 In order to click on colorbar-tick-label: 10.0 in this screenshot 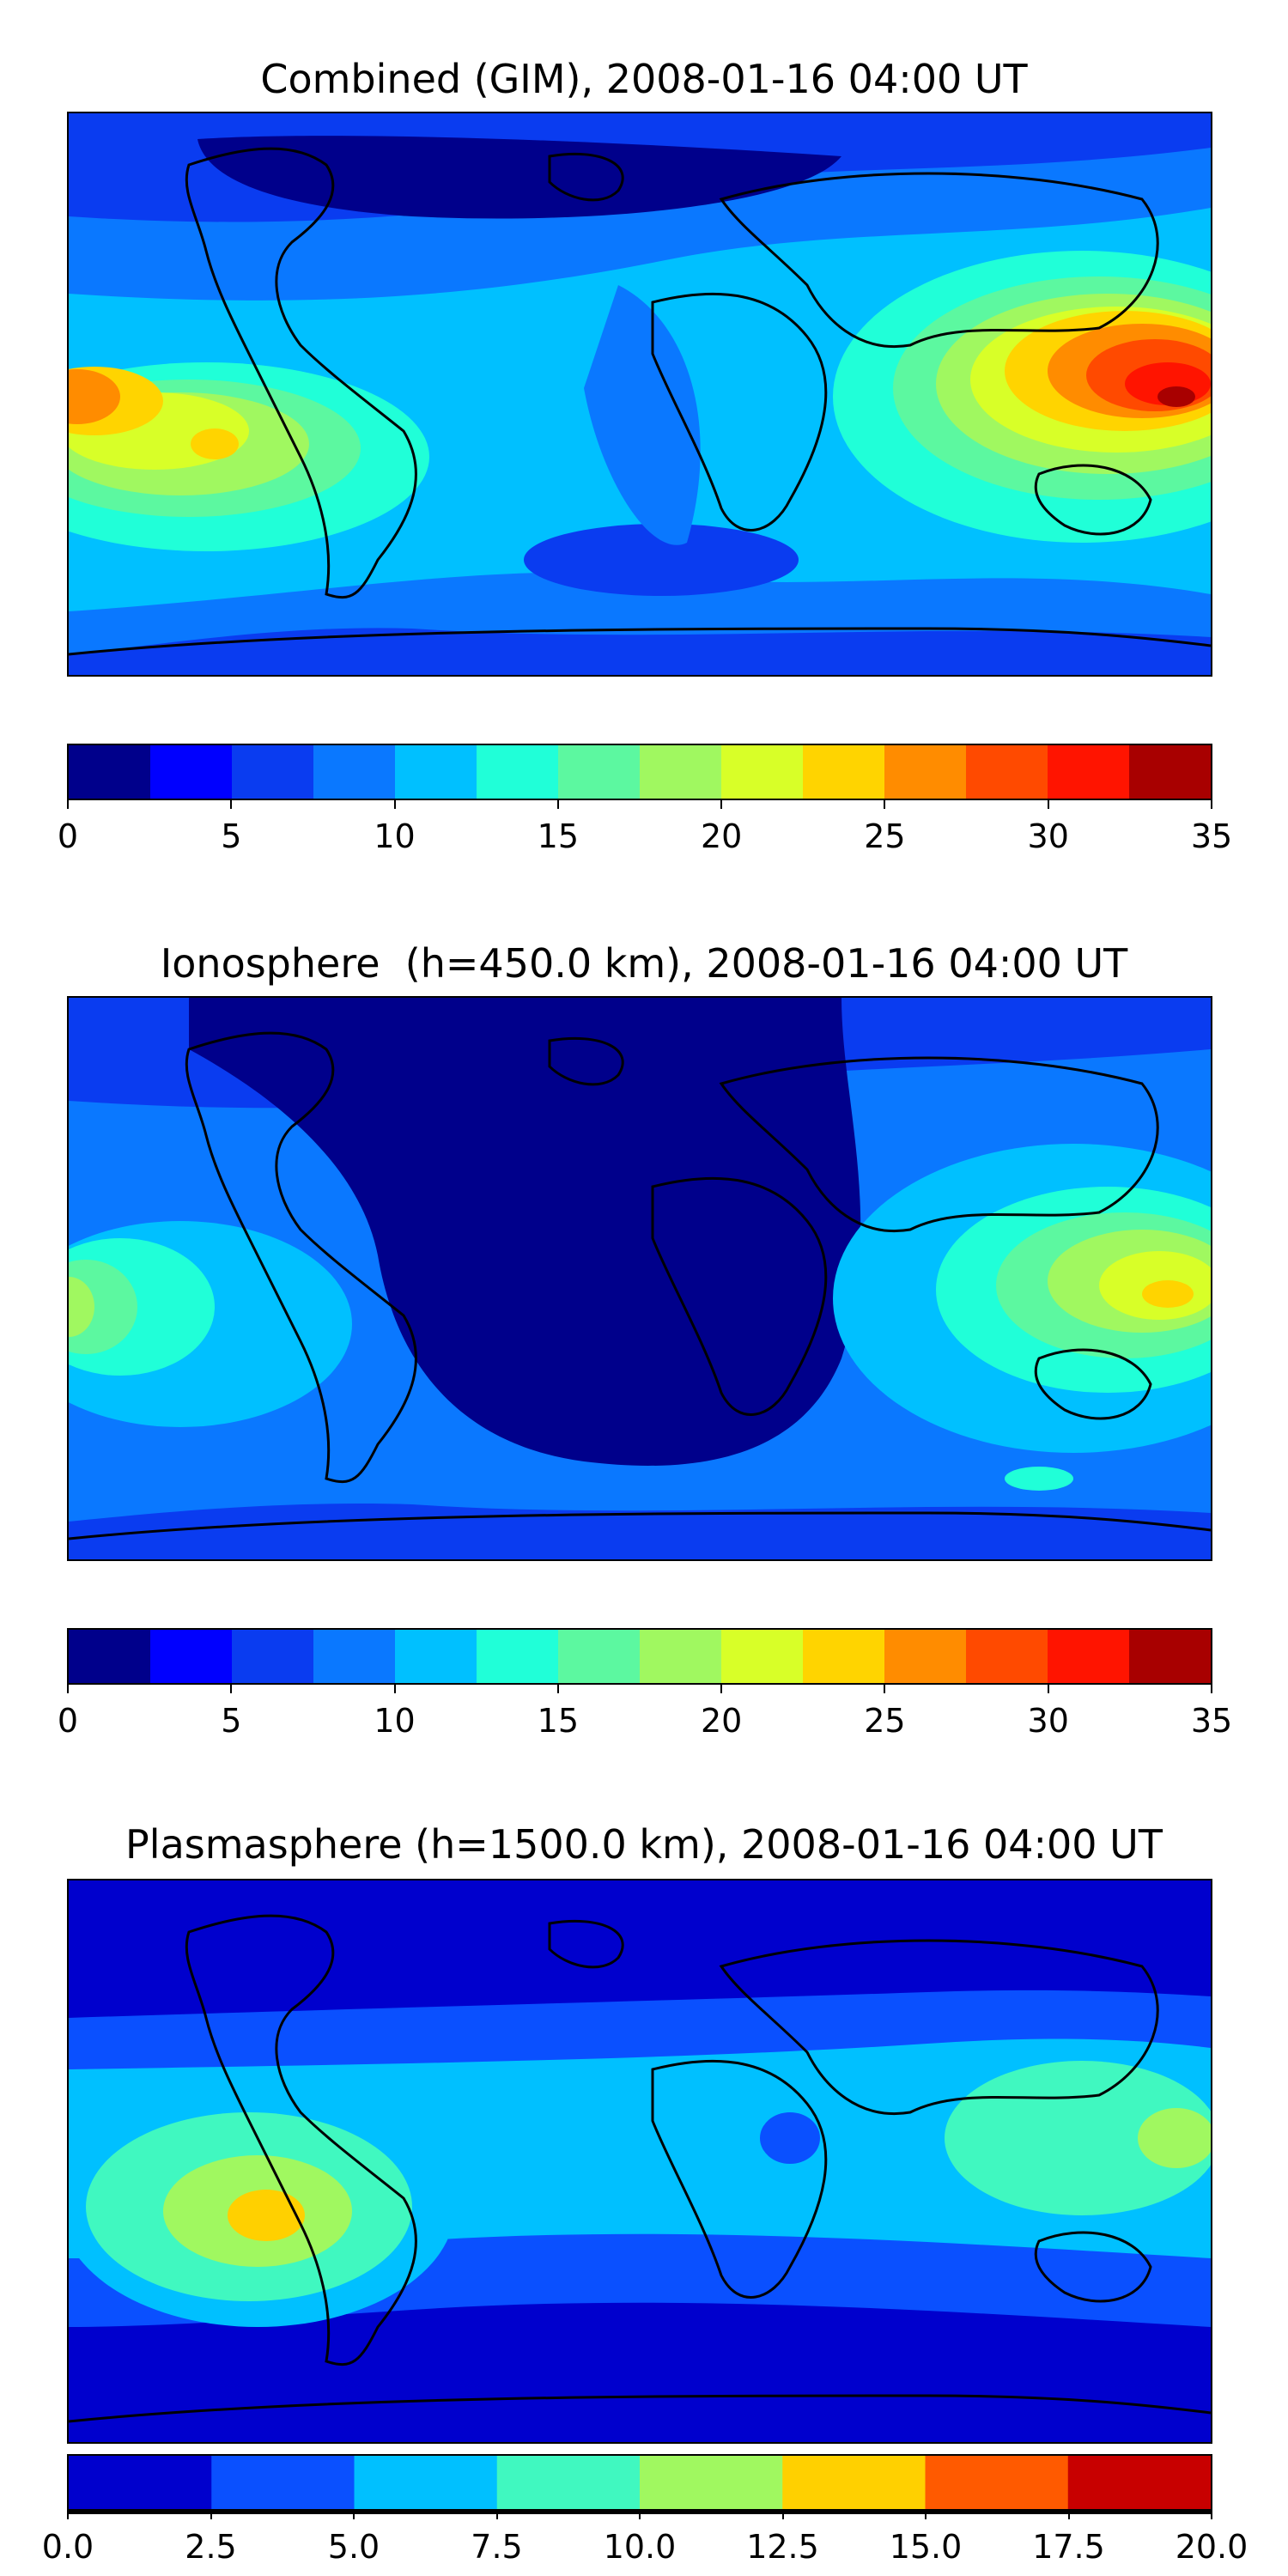, I will do `click(640, 2547)`.